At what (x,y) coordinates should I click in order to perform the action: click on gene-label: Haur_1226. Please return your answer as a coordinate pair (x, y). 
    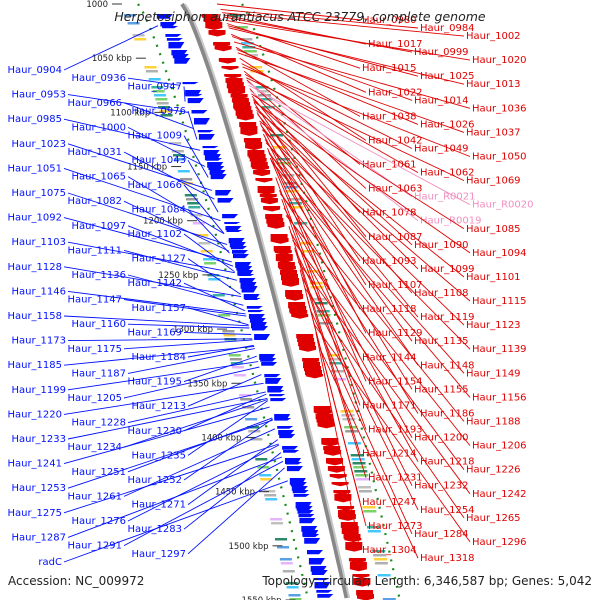
    Looking at the image, I should click on (493, 470).